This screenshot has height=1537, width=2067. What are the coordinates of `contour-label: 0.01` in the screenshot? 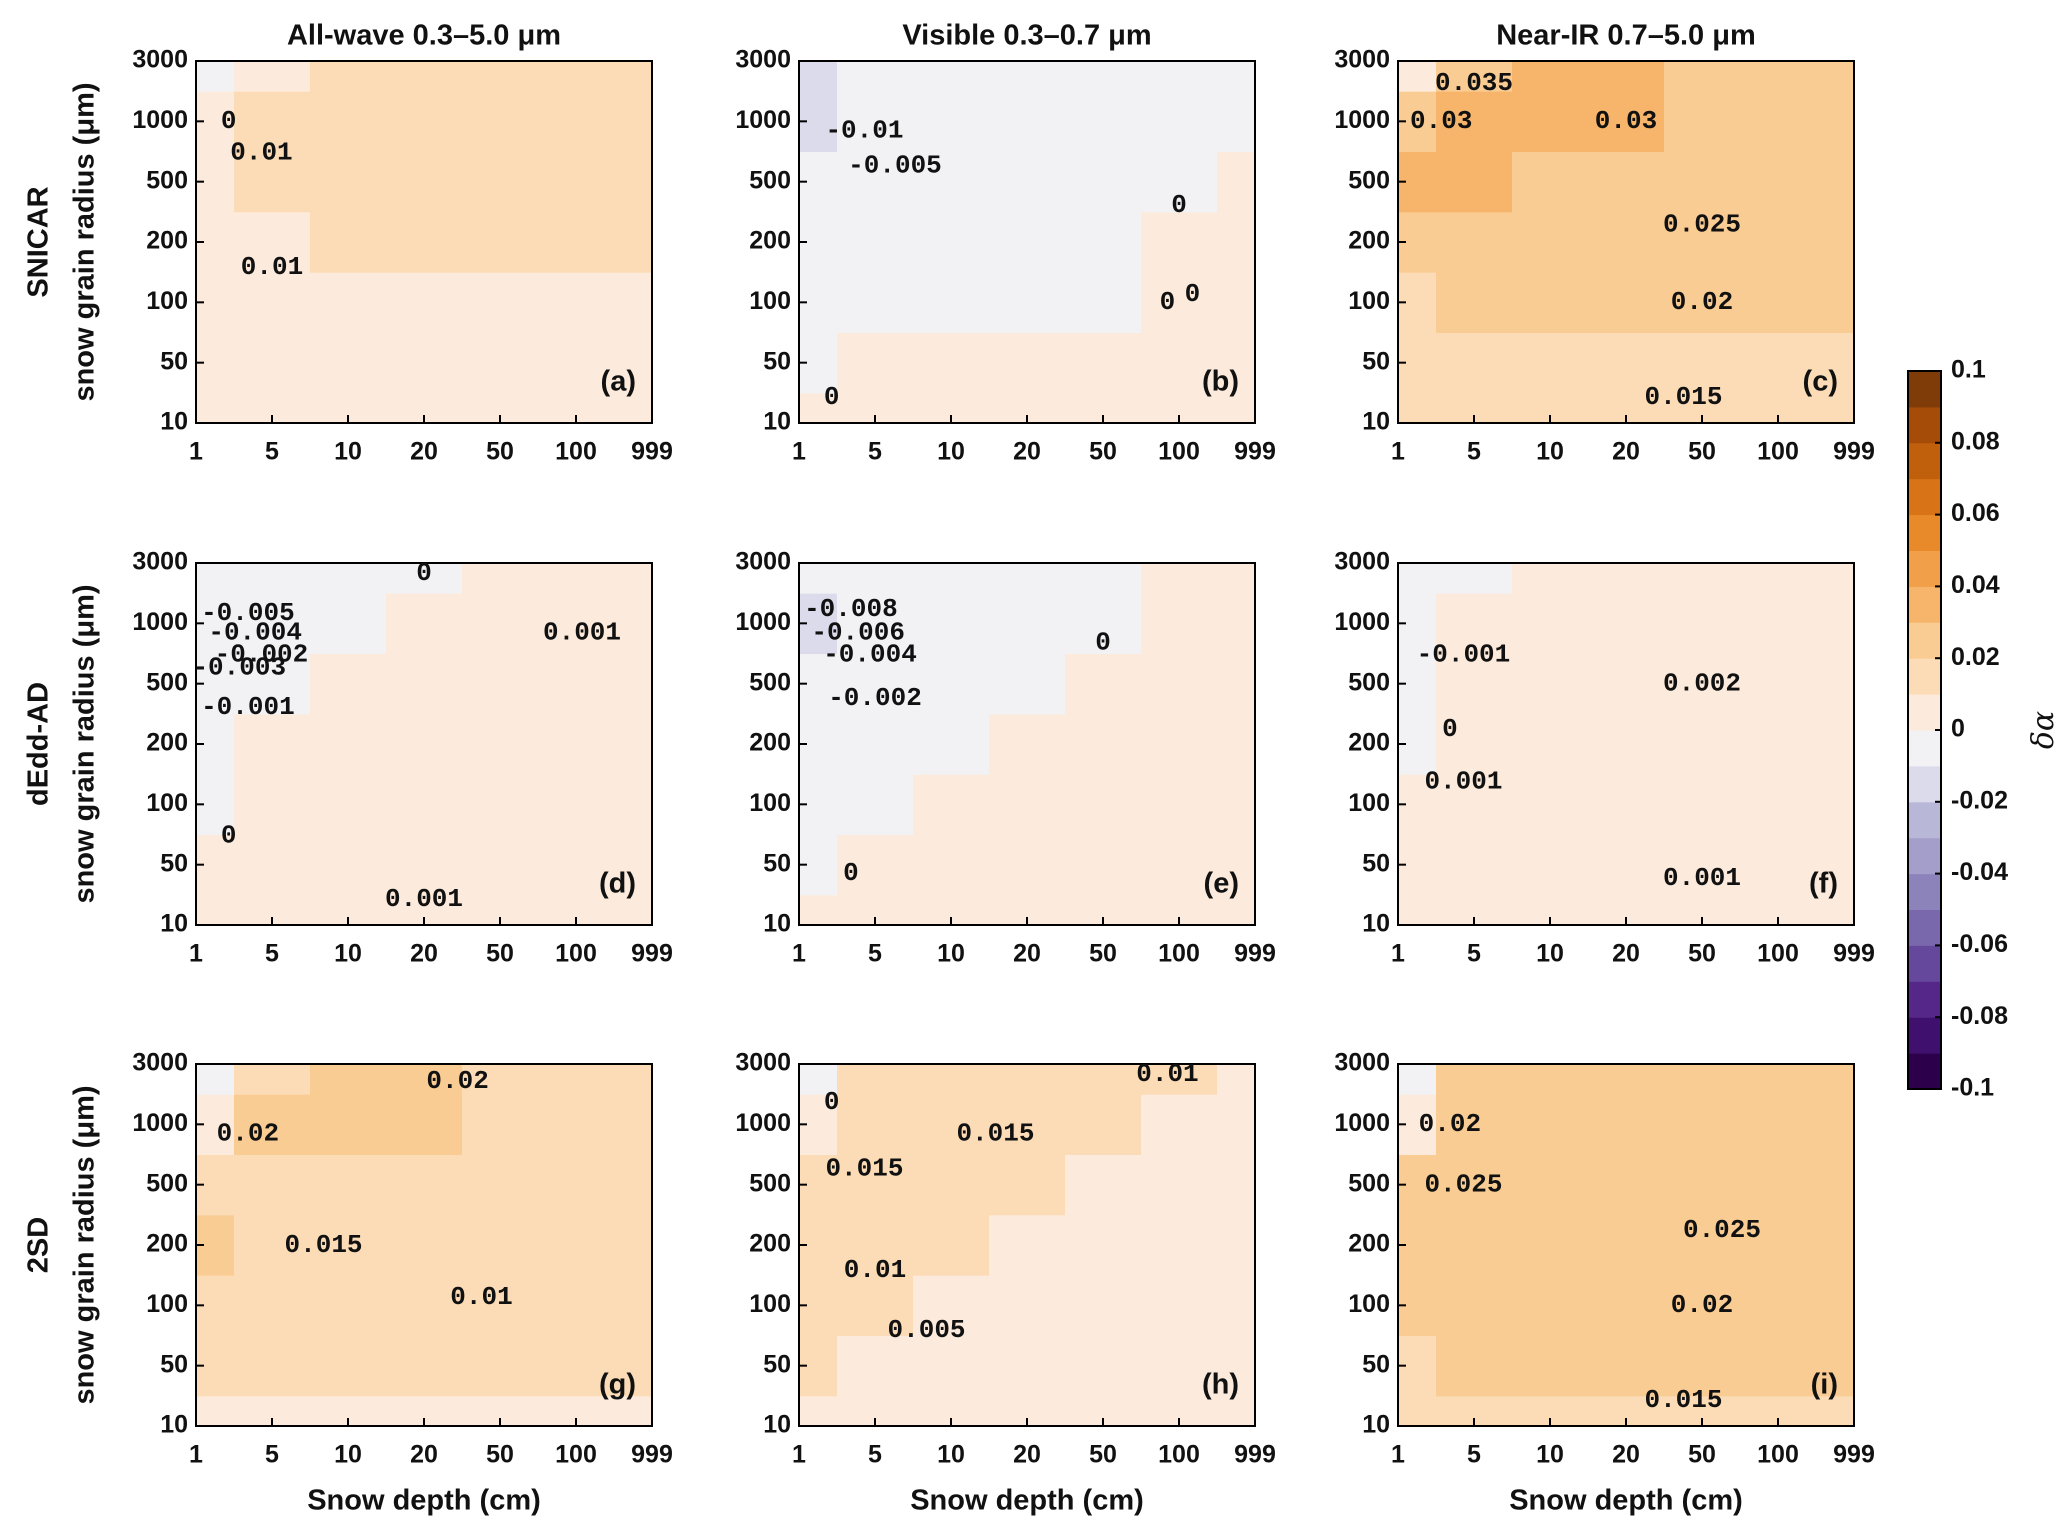 It's located at (272, 267).